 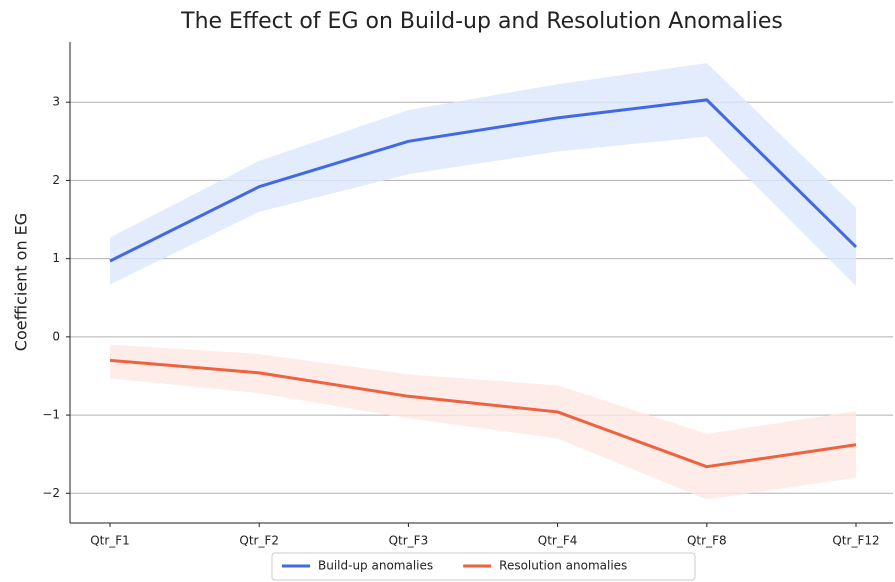 What do you see at coordinates (21, 282) in the screenshot?
I see `y-axis-label: Coefficient on EG` at bounding box center [21, 282].